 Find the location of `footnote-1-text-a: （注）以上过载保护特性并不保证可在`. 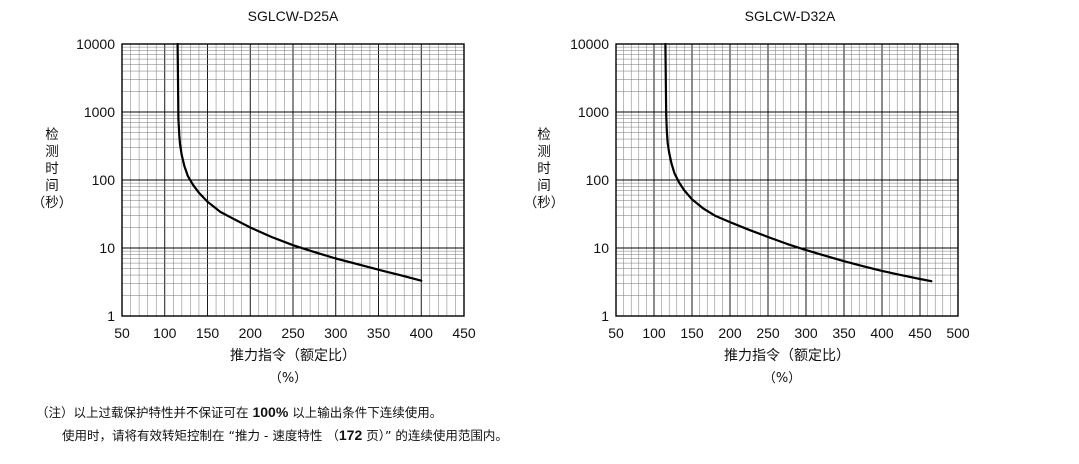

footnote-1-text-a: （注）以上过载保护特性并不保证可在 is located at coordinates (144, 412).